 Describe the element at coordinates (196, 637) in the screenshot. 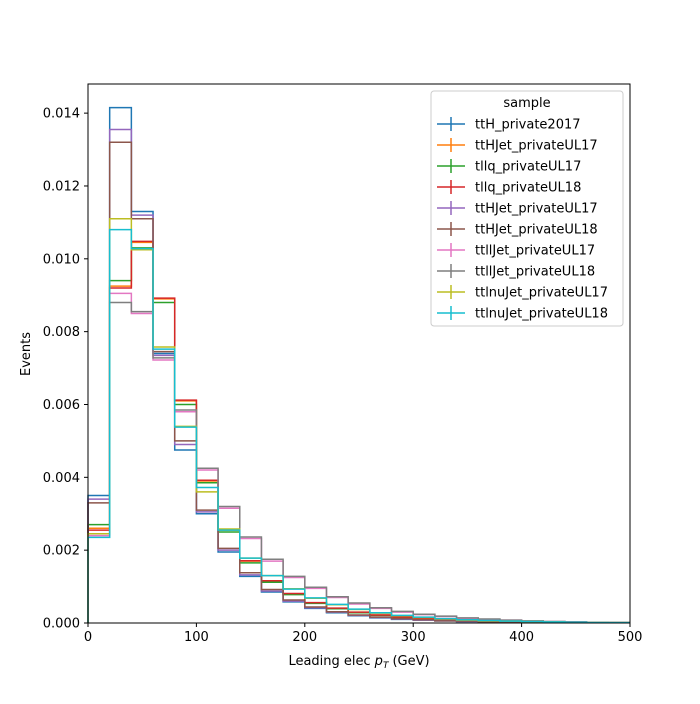

I see `x-tick-label: 100` at that location.